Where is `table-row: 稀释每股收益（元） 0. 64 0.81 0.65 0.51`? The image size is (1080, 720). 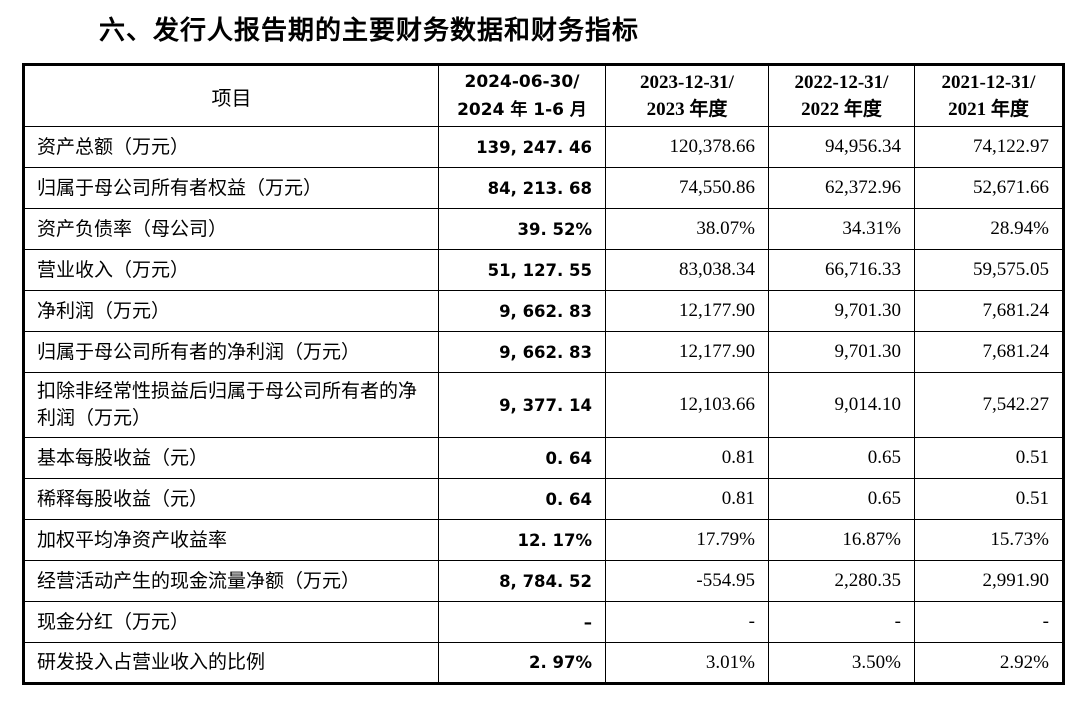
table-row: 稀释每股收益（元） 0. 64 0.81 0.65 0.51 is located at coordinates (543, 499).